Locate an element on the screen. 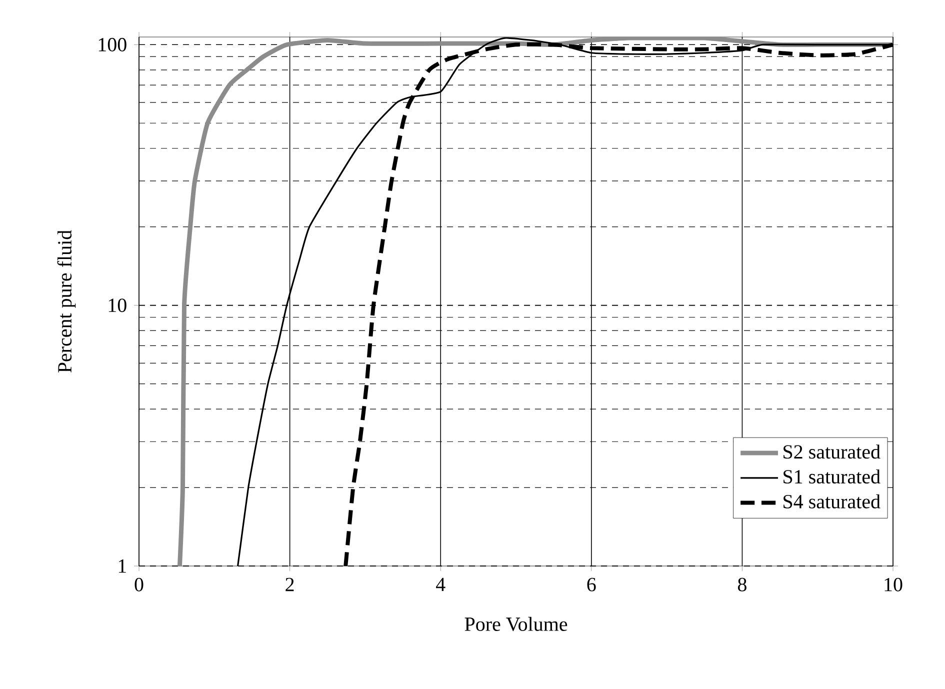 The width and height of the screenshot is (945, 689). x-tick-label: 10 is located at coordinates (893, 585).